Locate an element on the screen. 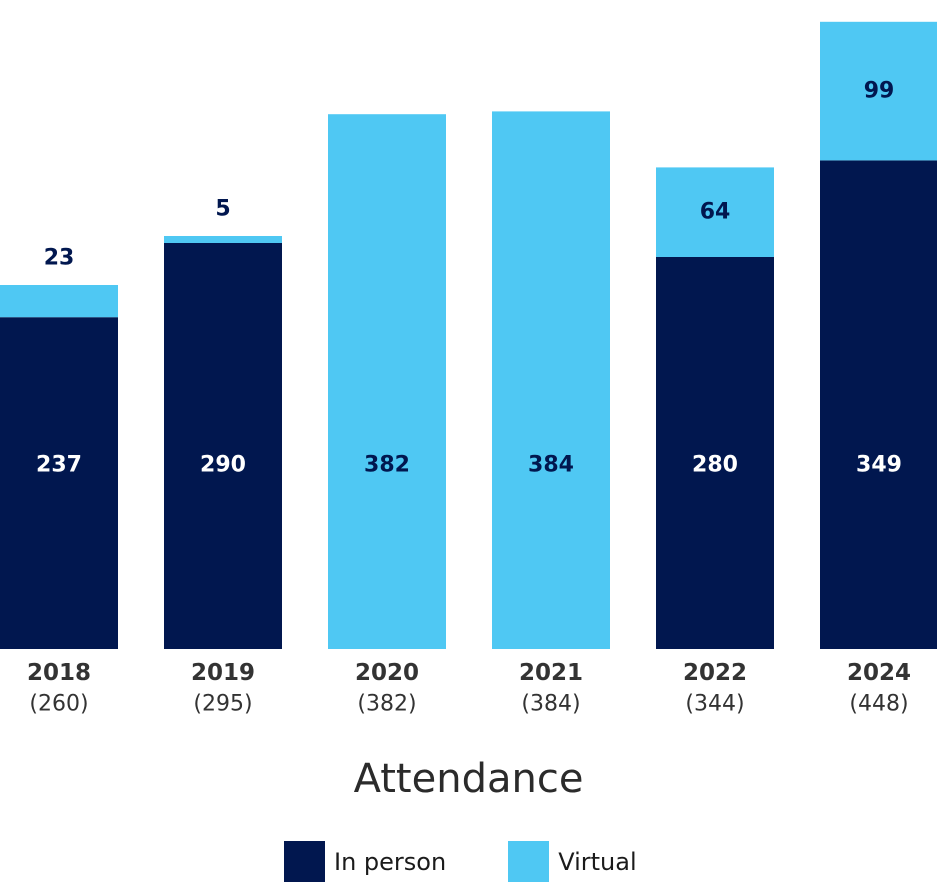 This screenshot has height=889, width=937. legend-item-virtual: Virtual is located at coordinates (572, 861).